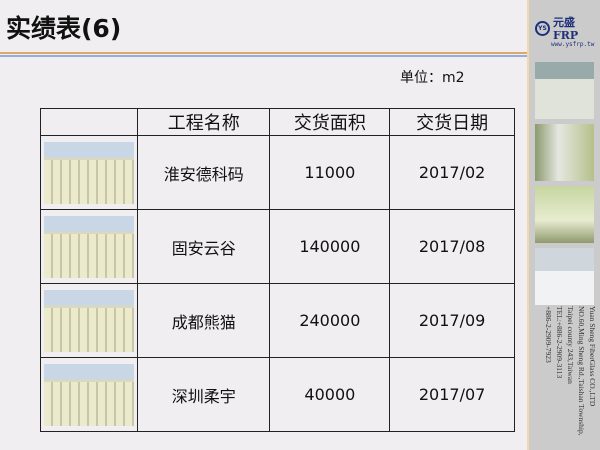  I want to click on logo-name: 元盛FRP, so click(565, 28).